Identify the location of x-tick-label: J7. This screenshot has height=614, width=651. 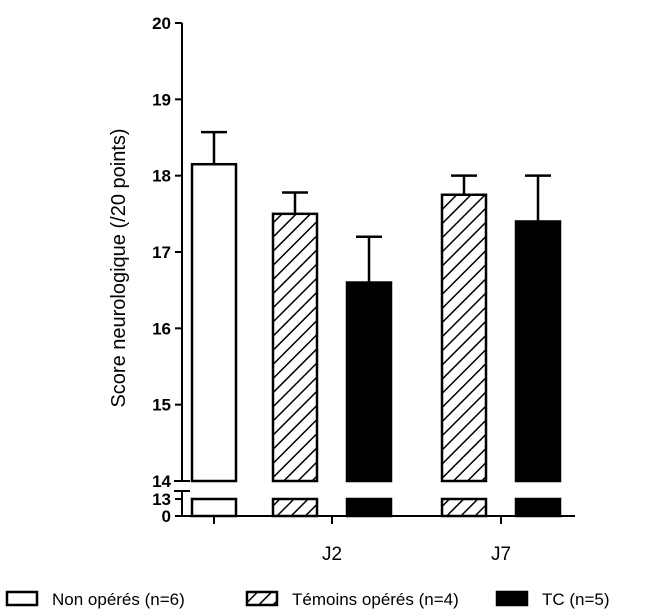
(501, 554).